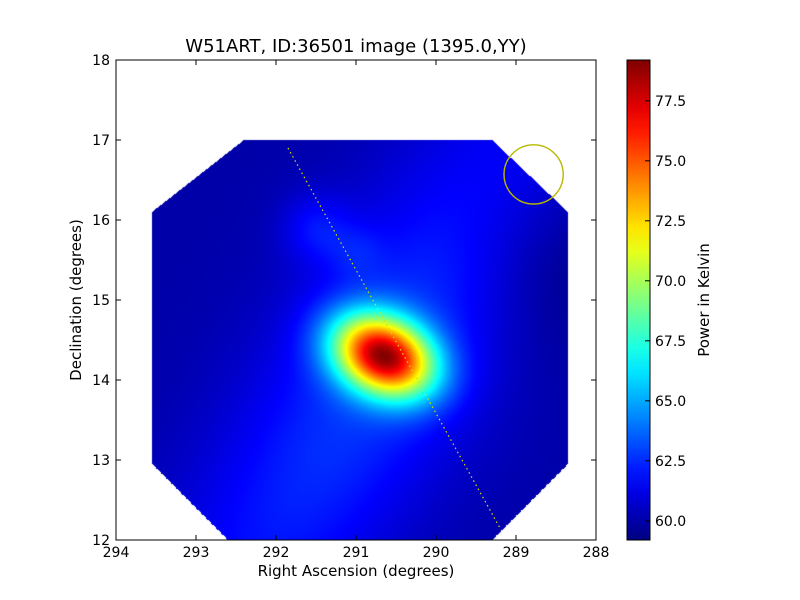  Describe the element at coordinates (356, 571) in the screenshot. I see `x-axis-label: Right Ascension (degrees)` at that location.